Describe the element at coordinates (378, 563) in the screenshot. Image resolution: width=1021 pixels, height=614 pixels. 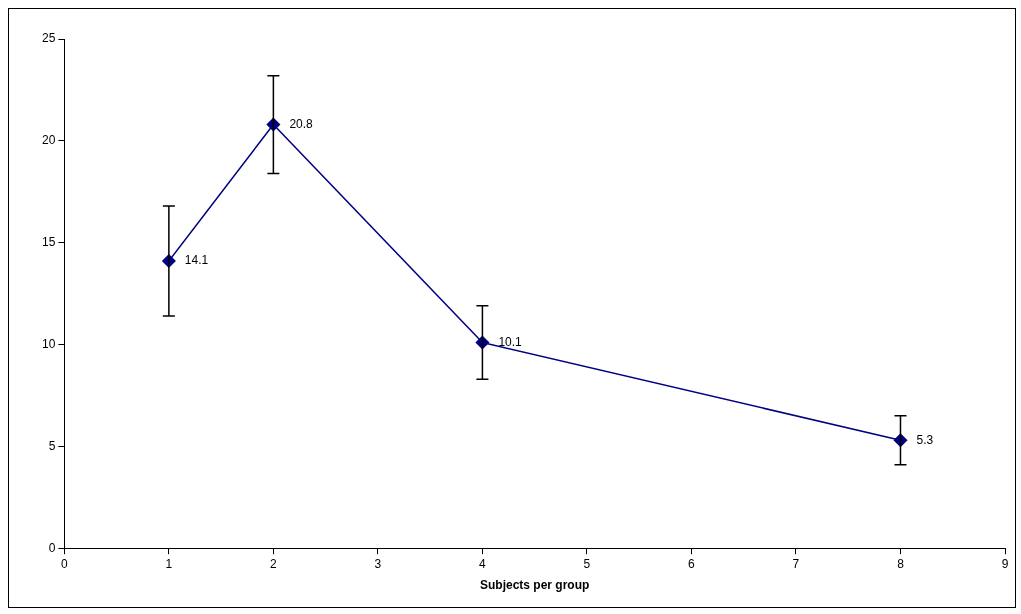
I see `x-tick-label: 3` at that location.